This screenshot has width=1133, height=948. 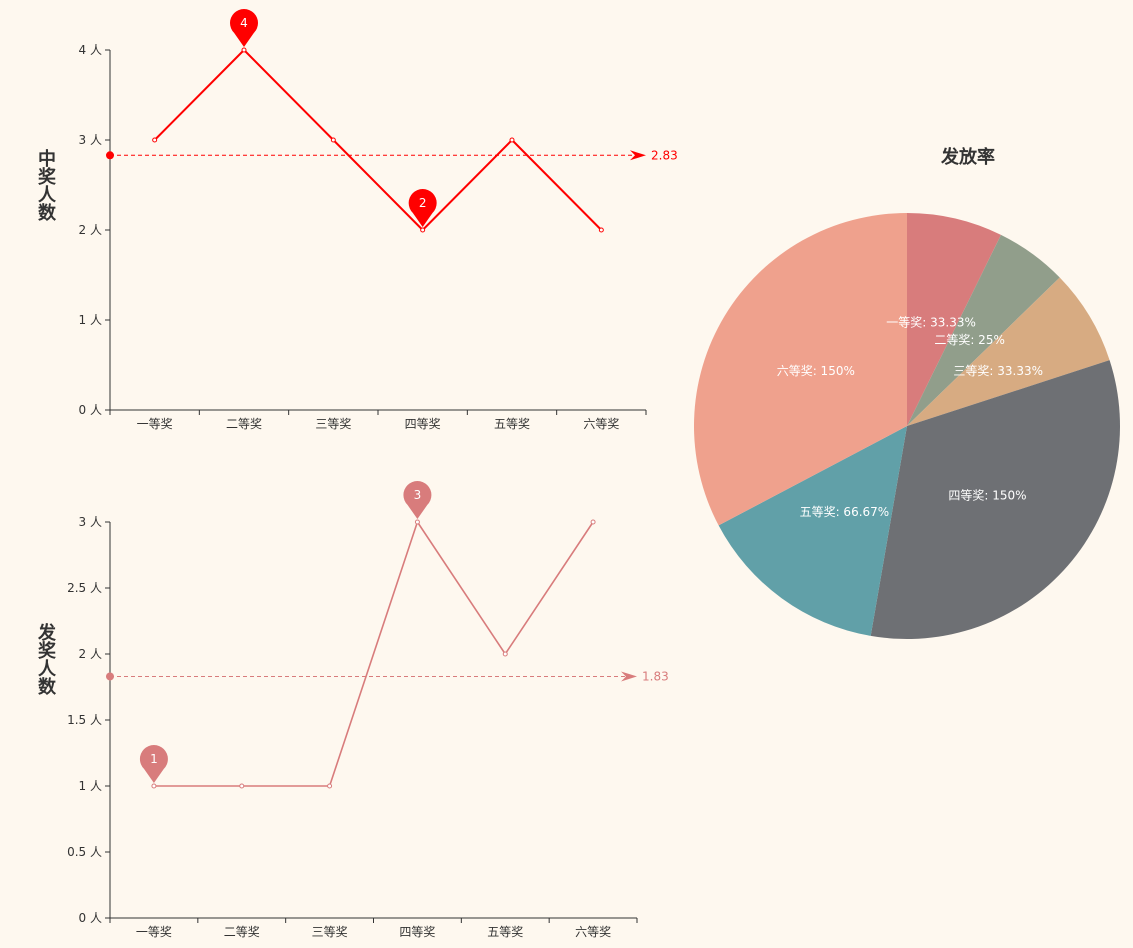 I want to click on y-axis-title-issued: 发奖人数, so click(x=45, y=659).